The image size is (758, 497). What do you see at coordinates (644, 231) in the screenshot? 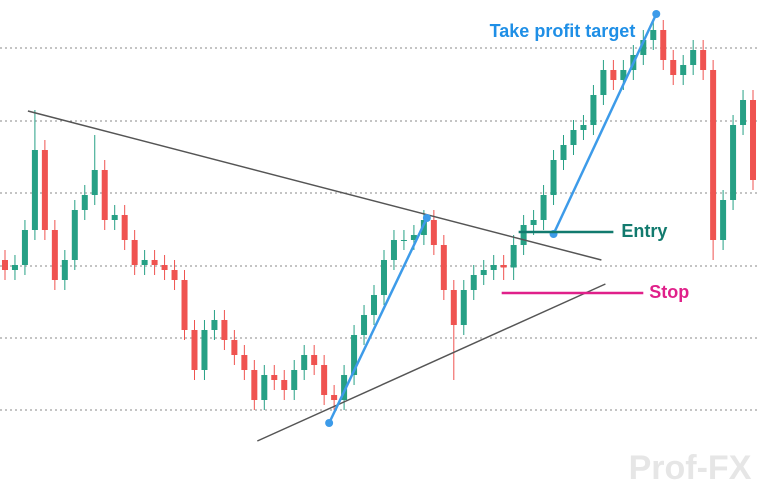
I see `annotation: Entry` at bounding box center [644, 231].